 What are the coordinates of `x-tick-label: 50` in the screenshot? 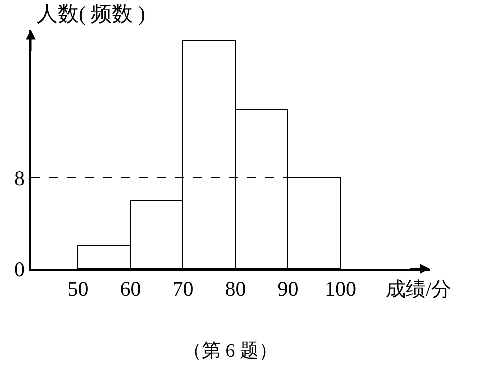 It's located at (78, 288).